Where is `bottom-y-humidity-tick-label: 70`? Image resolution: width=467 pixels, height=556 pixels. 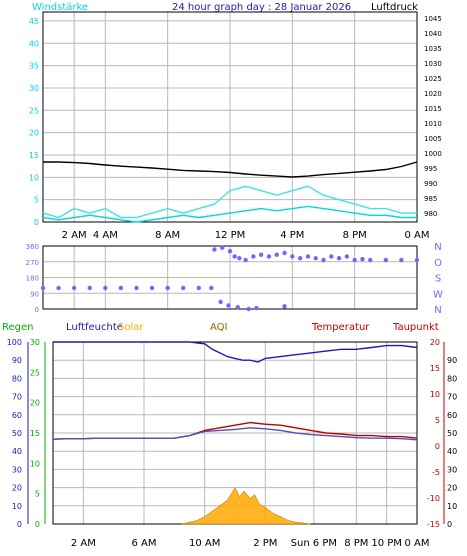
bottom-y-humidity-tick-label: 70 is located at coordinates (17, 397).